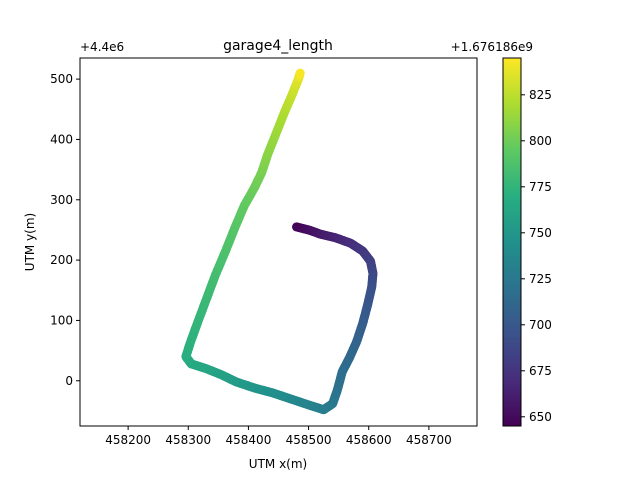 The width and height of the screenshot is (640, 480). I want to click on x-tick-label: 458200, so click(128, 440).